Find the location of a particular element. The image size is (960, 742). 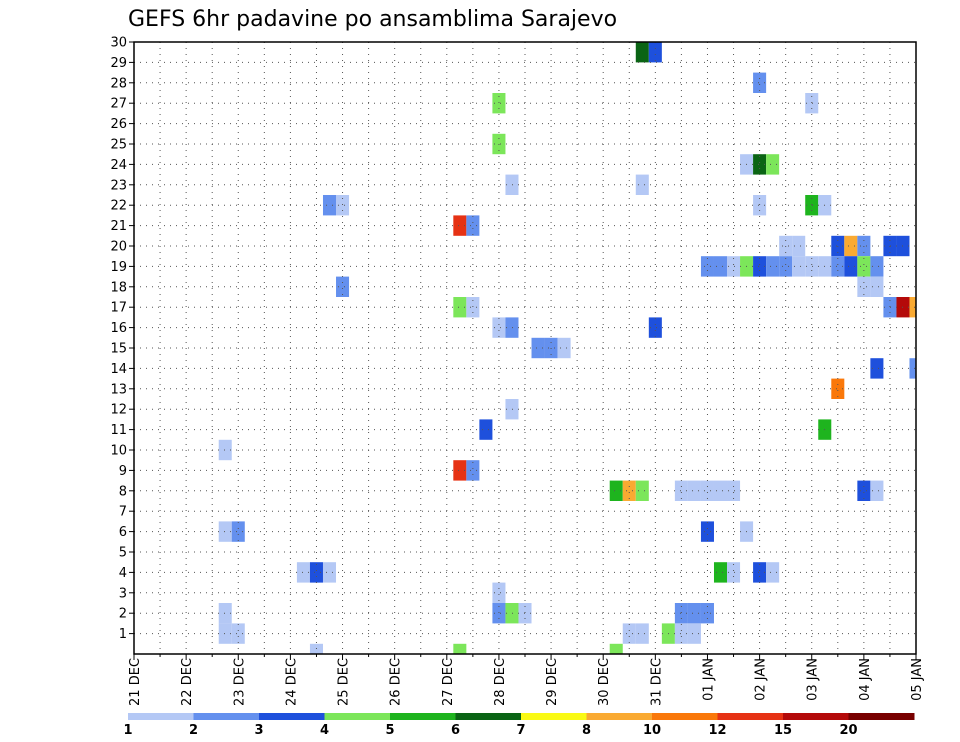

y-tick-label: 23 is located at coordinates (118, 185).